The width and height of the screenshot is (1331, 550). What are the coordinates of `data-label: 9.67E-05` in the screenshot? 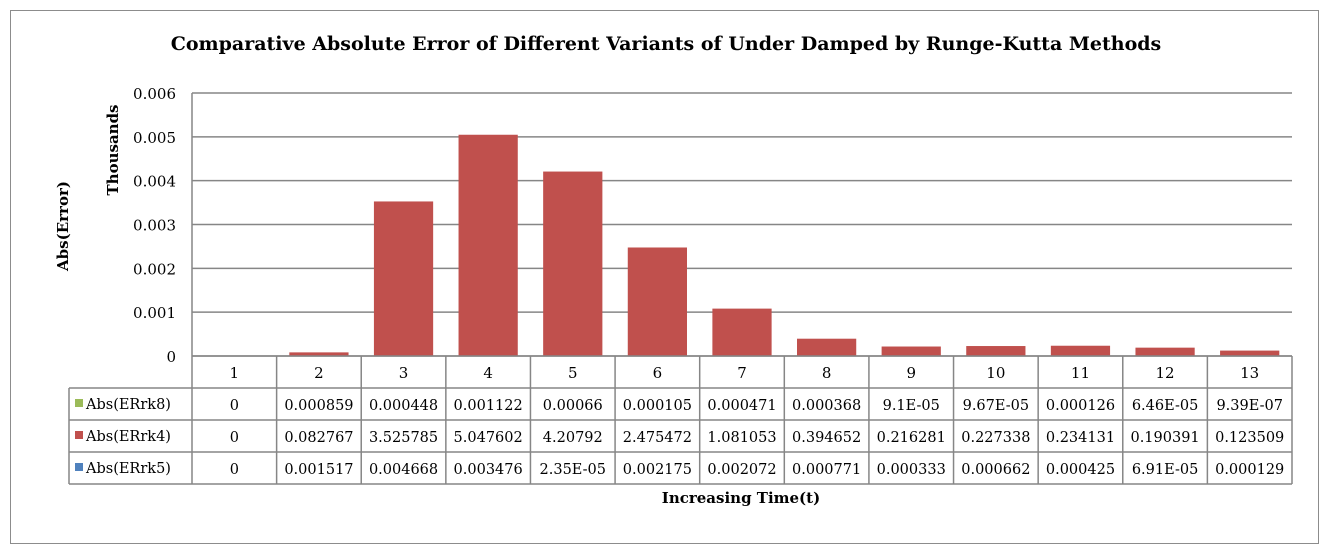 It's located at (996, 406).